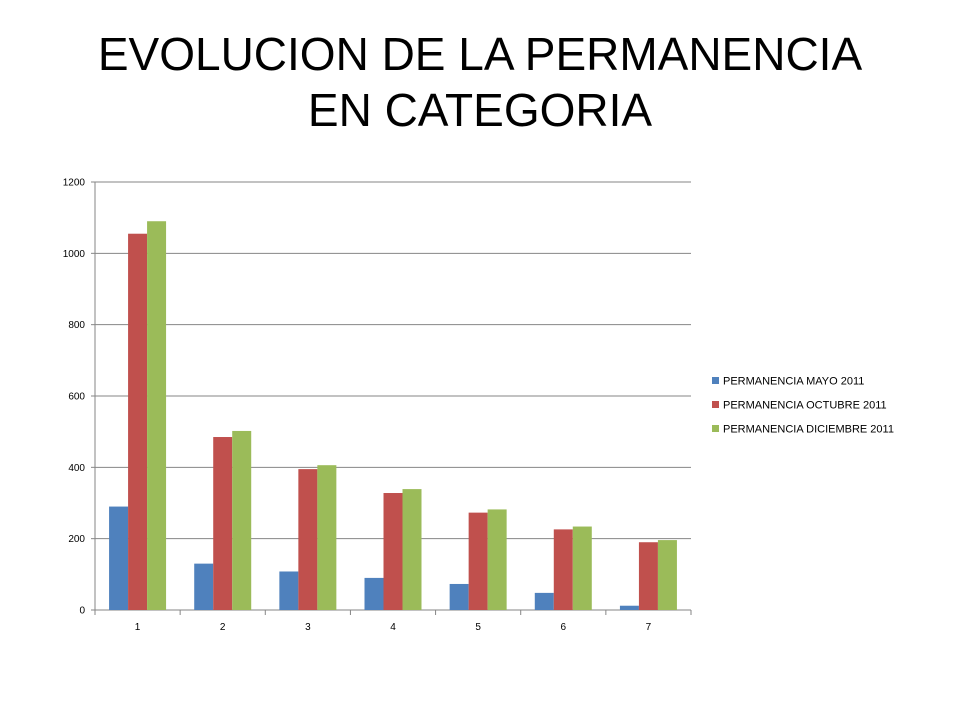 The image size is (960, 720). I want to click on x-tick-label: 2, so click(223, 627).